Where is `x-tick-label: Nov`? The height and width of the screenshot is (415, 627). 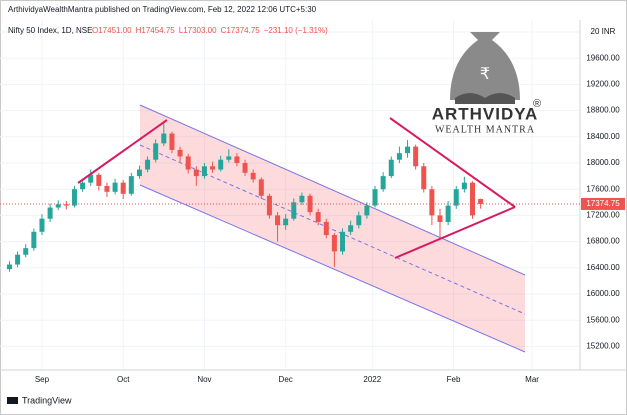
x-tick-label: Nov is located at coordinates (204, 379).